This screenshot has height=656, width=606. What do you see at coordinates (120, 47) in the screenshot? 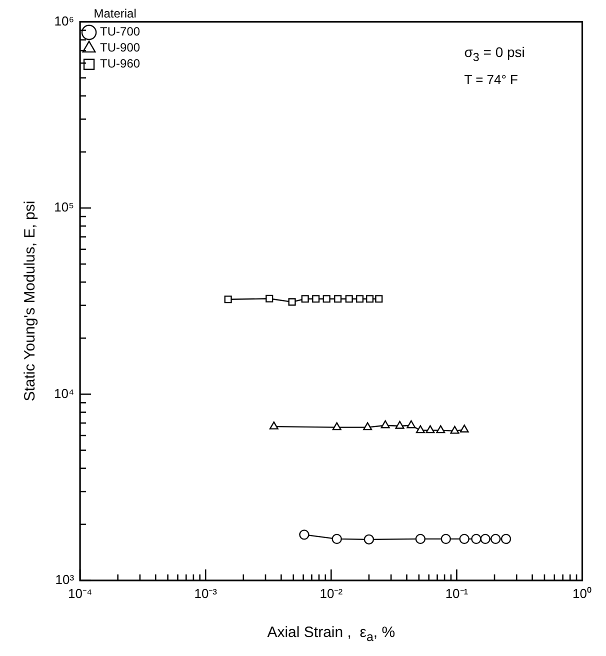
I see `legend-label: TU-900` at bounding box center [120, 47].